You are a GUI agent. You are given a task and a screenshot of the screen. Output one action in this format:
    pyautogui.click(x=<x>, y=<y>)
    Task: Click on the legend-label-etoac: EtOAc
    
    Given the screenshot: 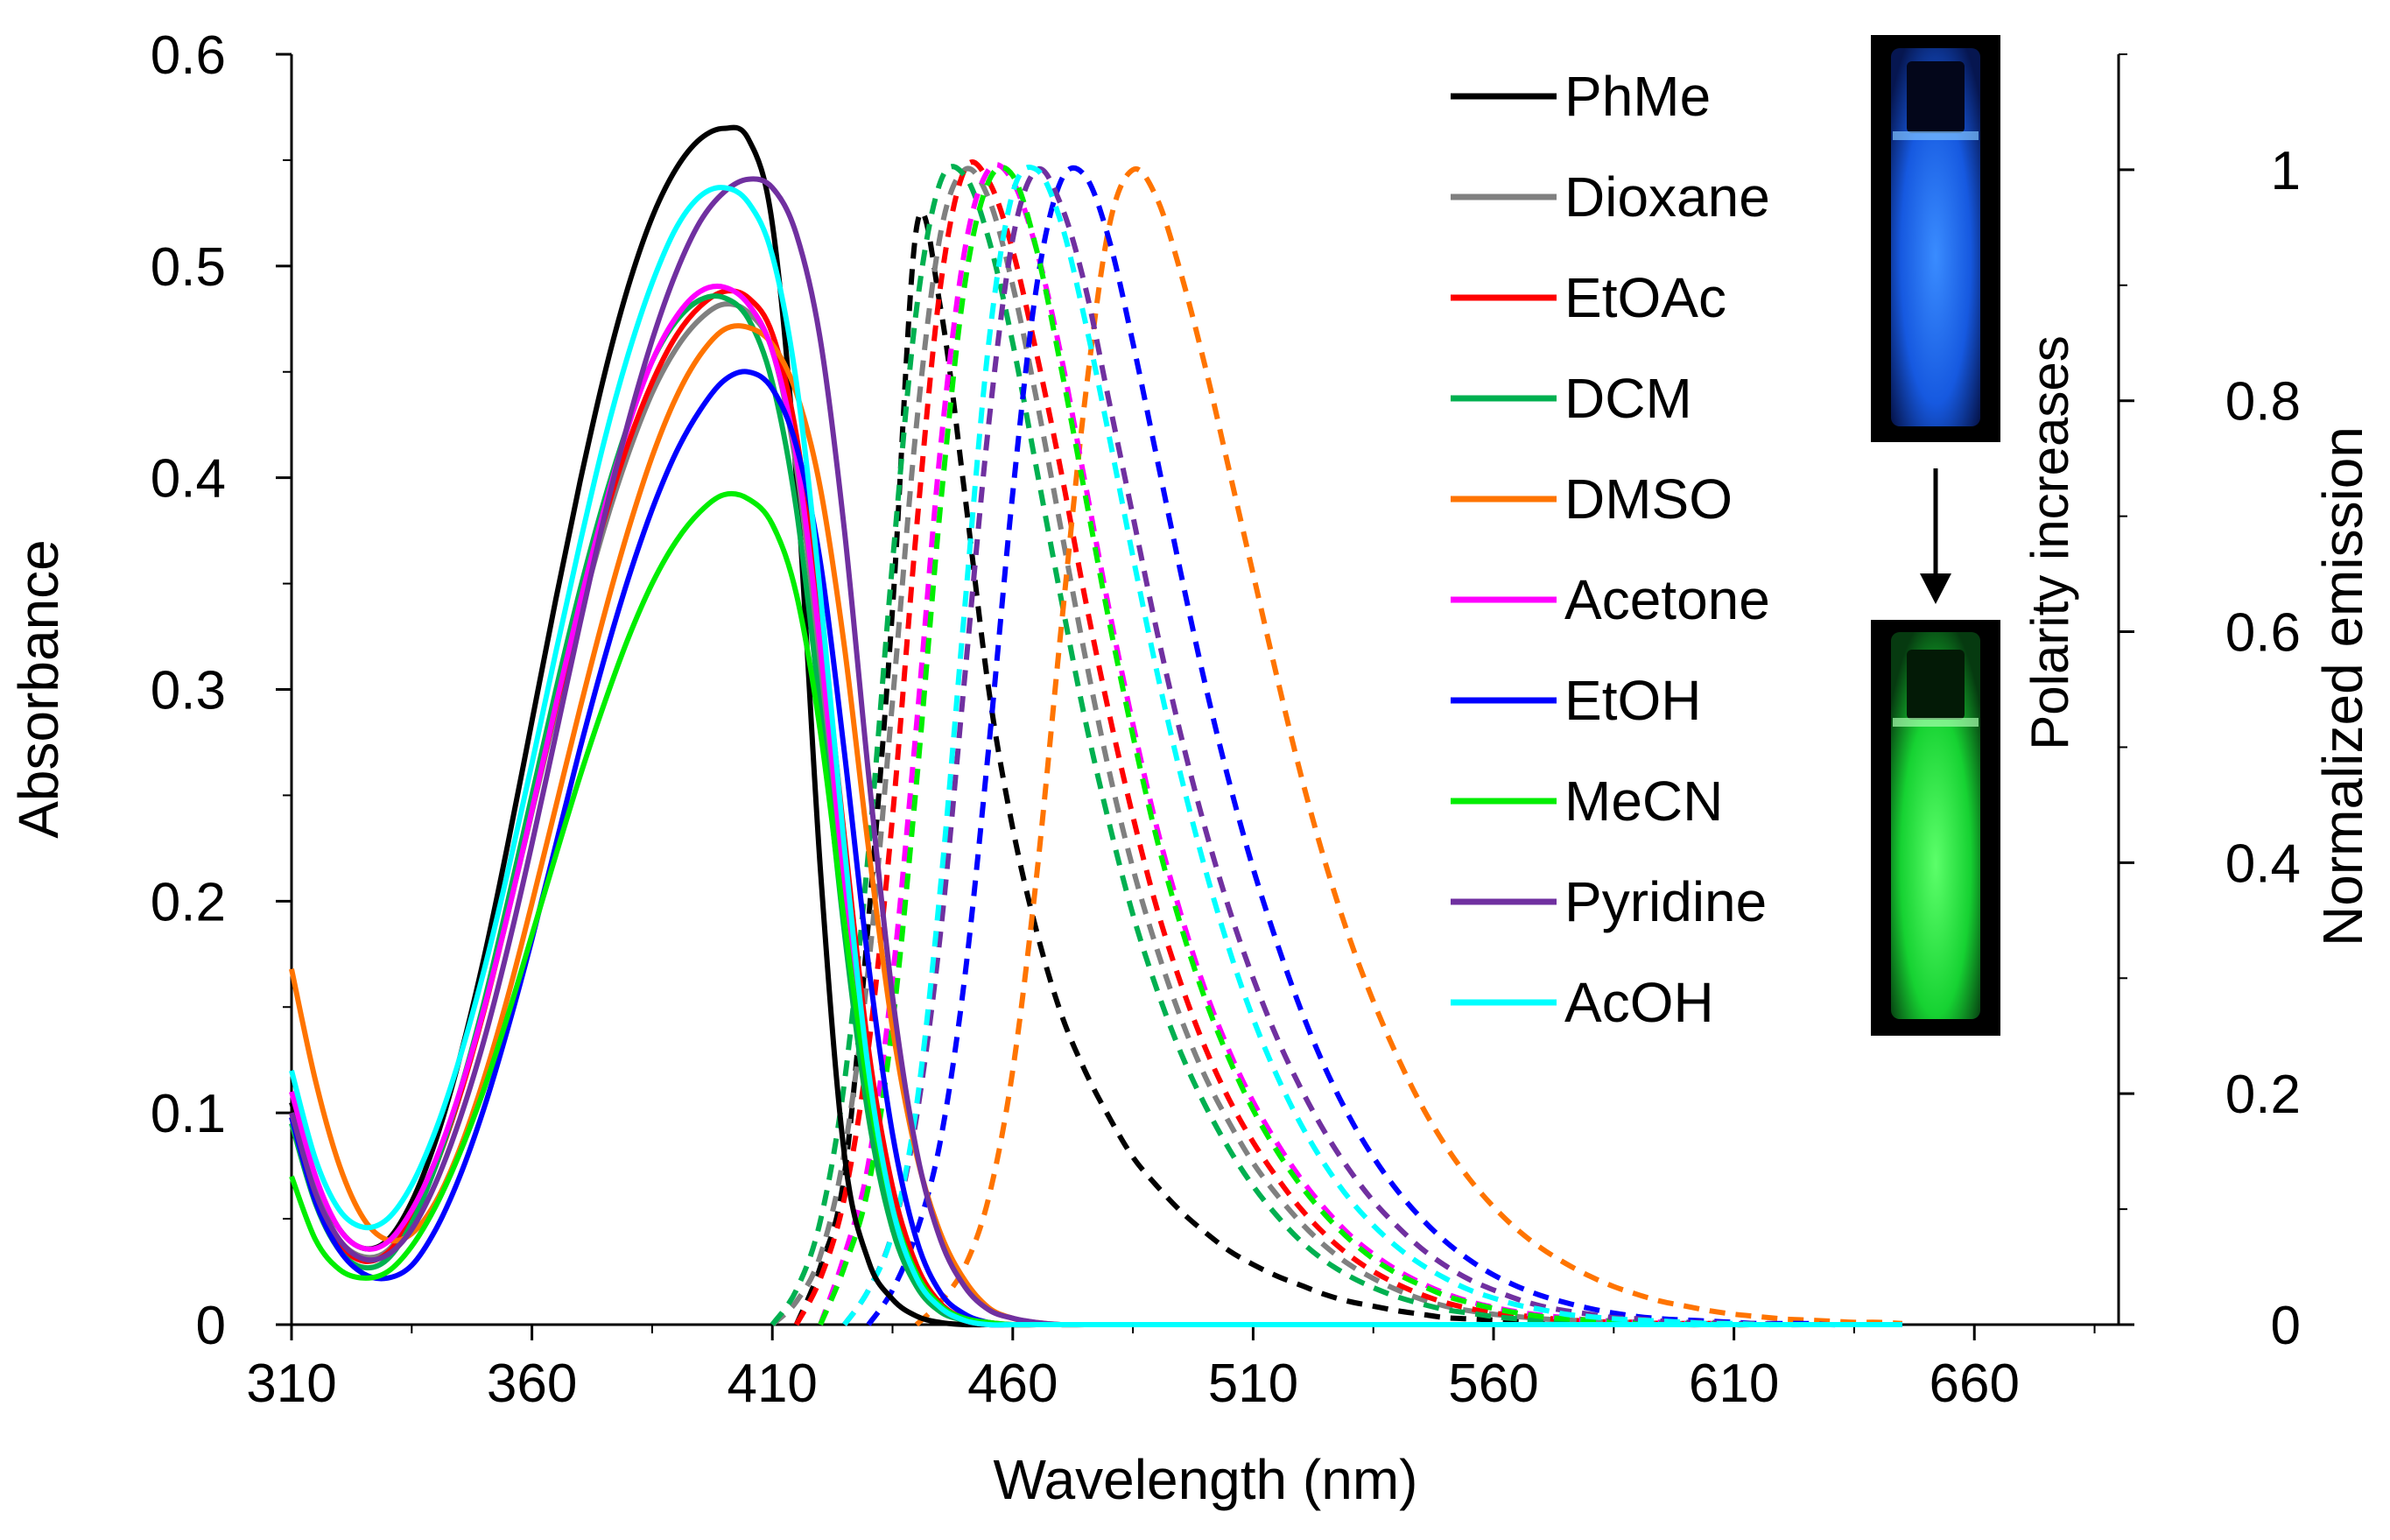 What is the action you would take?
    pyautogui.click(x=1645, y=297)
    